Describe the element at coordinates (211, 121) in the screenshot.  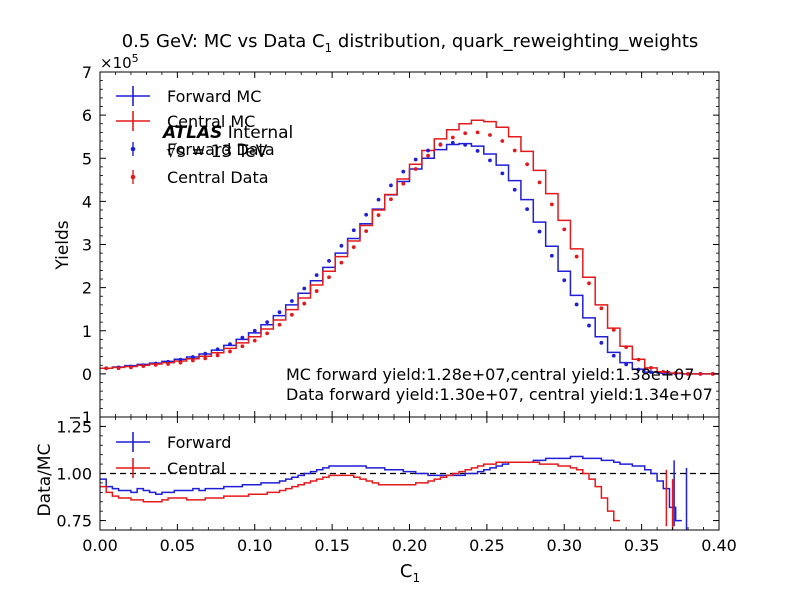
I see `legend-central-mc-label: Central MC` at that location.